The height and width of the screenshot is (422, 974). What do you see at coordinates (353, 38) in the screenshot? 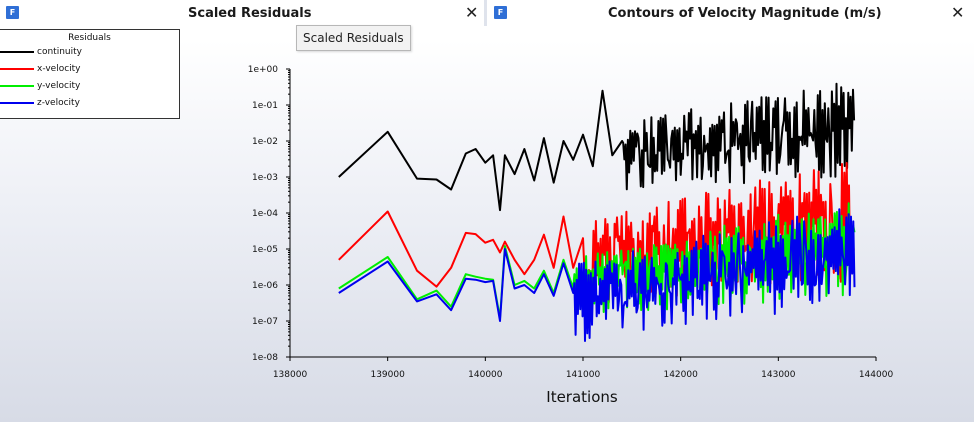
I see `tooltip-scaled-residuals: Scaled Residuals` at bounding box center [353, 38].